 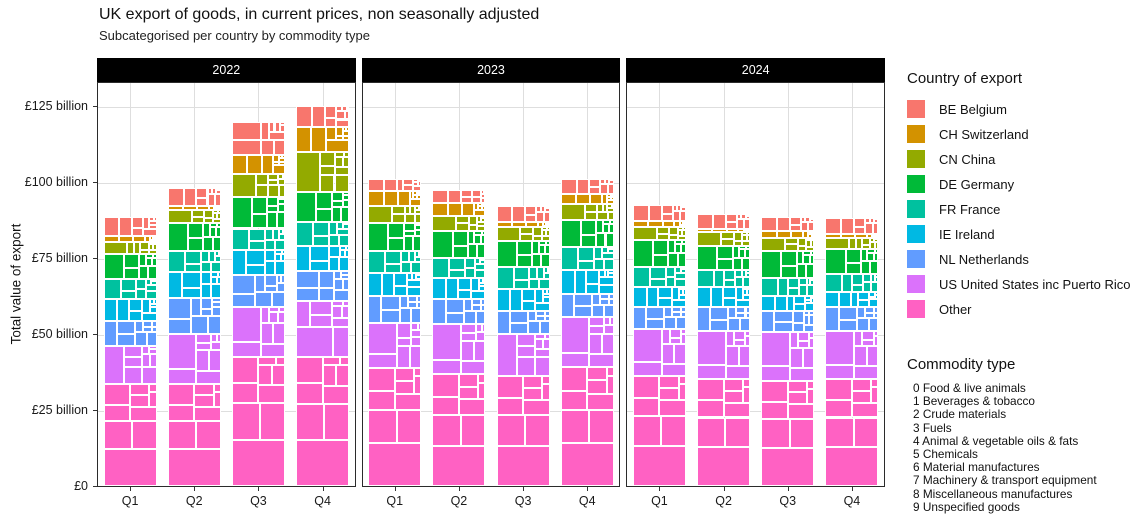 I want to click on facet-strip-label: 2023, so click(x=491, y=70).